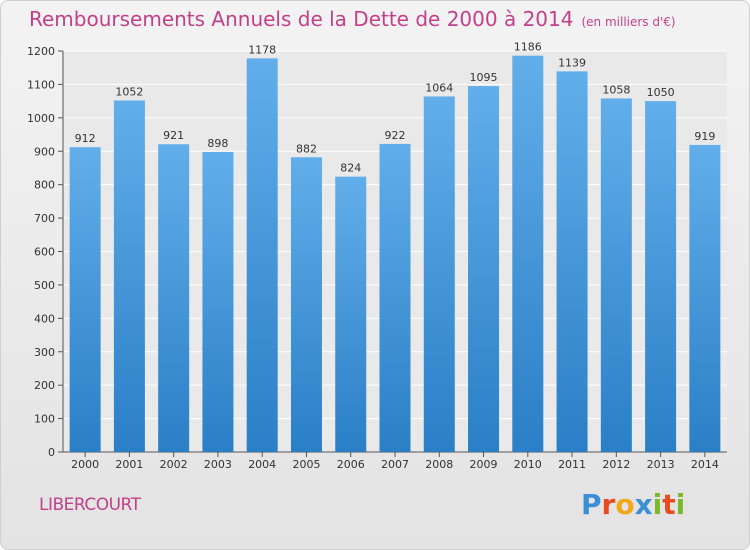 The height and width of the screenshot is (550, 750). Describe the element at coordinates (129, 464) in the screenshot. I see `x-tick-label-2001: 2001` at that location.